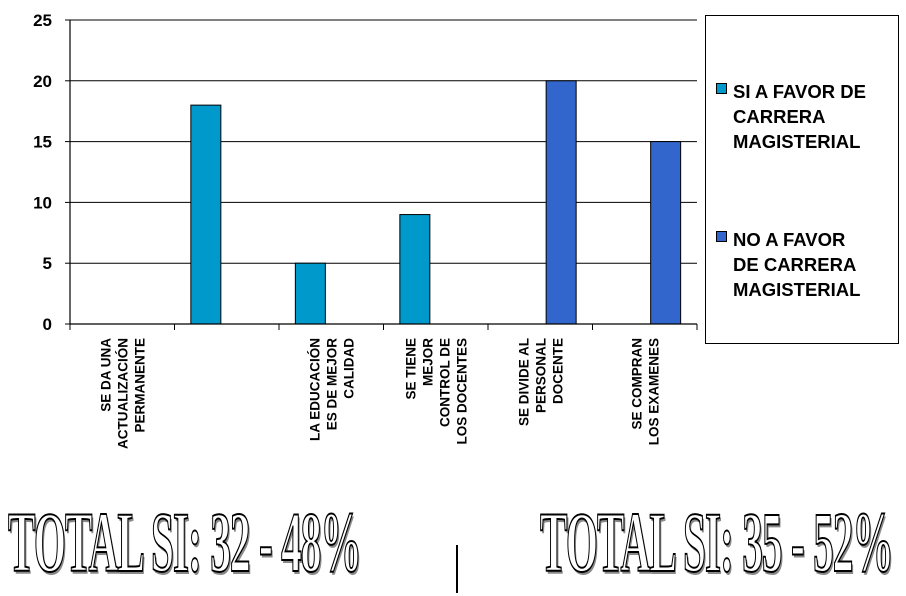 The height and width of the screenshot is (596, 906). I want to click on y-tick-label: 10, so click(42, 202).